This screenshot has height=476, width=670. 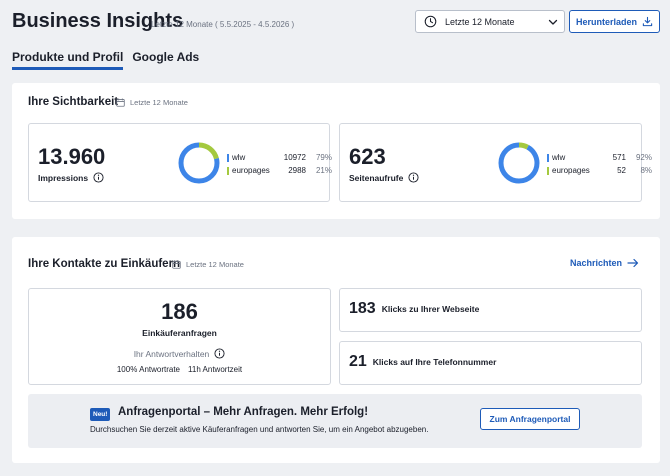 What do you see at coordinates (362, 308) in the screenshot?
I see `website-clicks-value: 183` at bounding box center [362, 308].